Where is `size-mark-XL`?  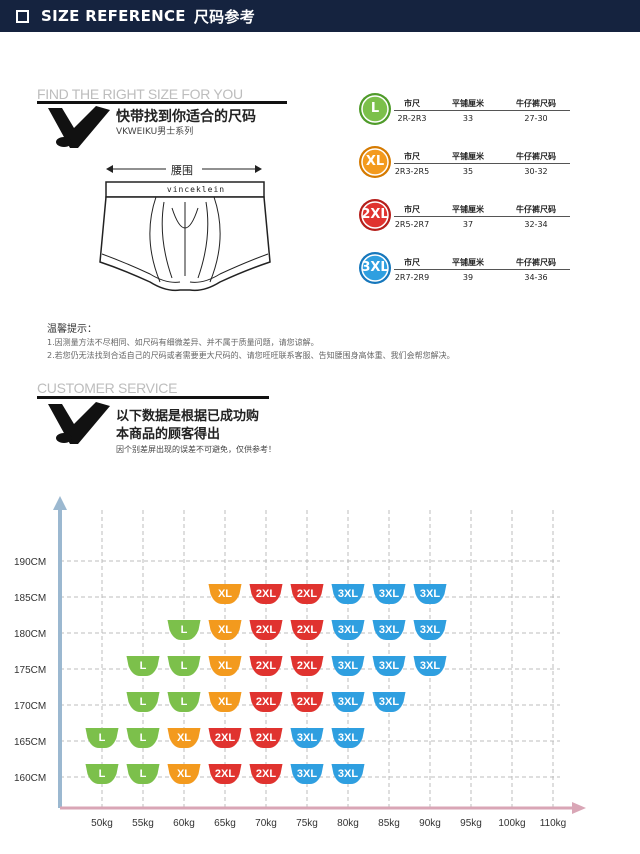
size-mark-XL is located at coordinates (225, 594).